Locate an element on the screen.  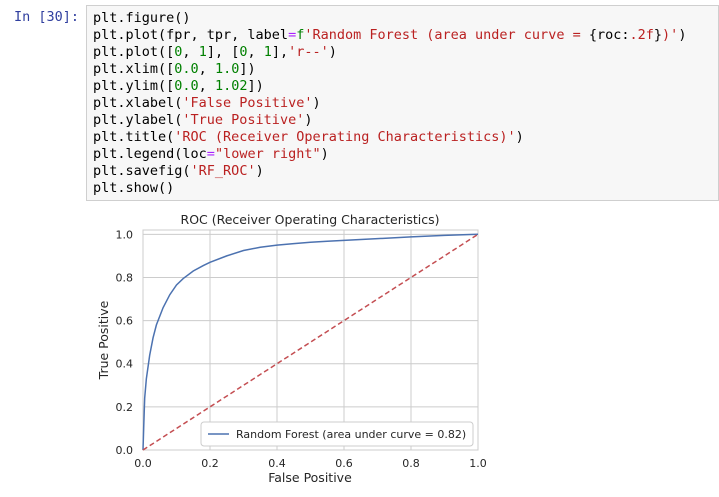
y-tick-labels: 0.0 0.2 0.4 0.6 0.8 1.0 is located at coordinates (125, 342).